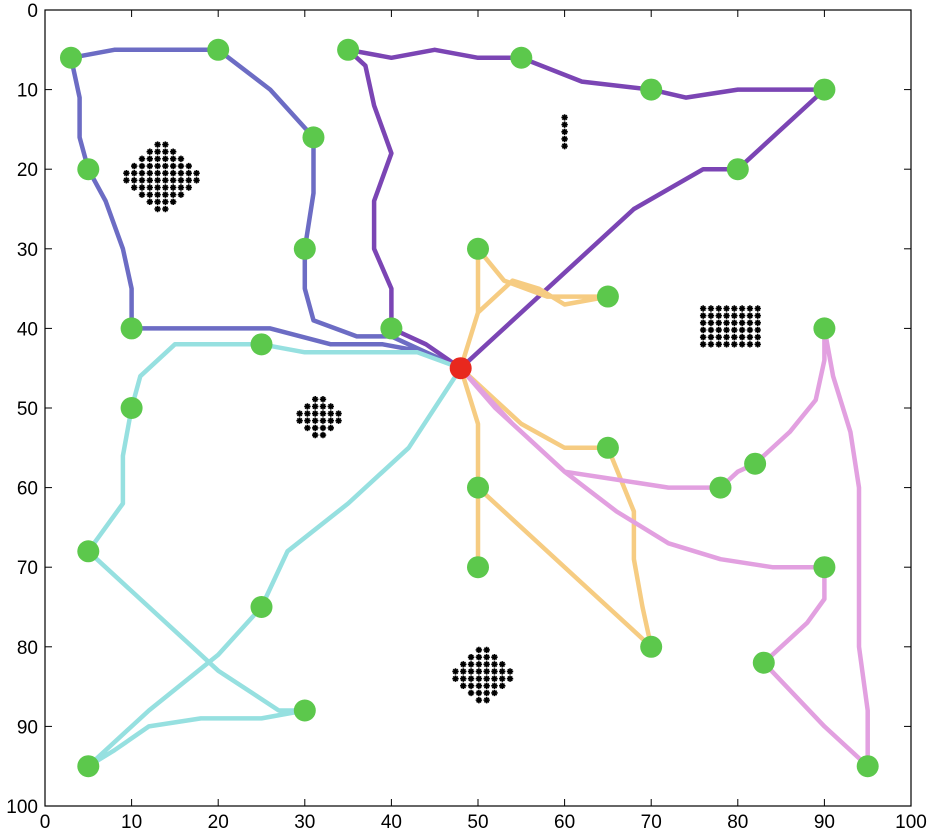 The height and width of the screenshot is (836, 933). I want to click on x-tick-label: 10, so click(131, 822).